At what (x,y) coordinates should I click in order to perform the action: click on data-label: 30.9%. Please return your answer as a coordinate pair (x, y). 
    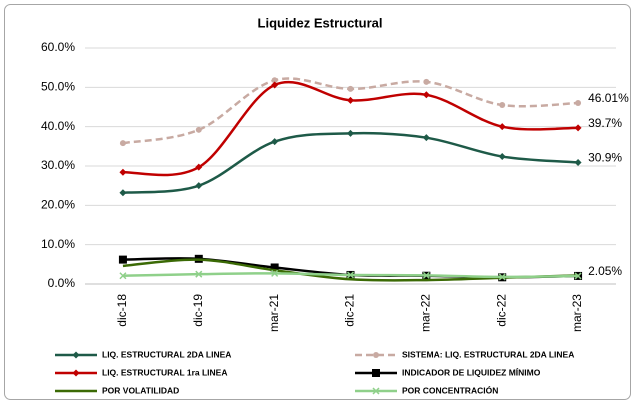
    Looking at the image, I should click on (605, 158).